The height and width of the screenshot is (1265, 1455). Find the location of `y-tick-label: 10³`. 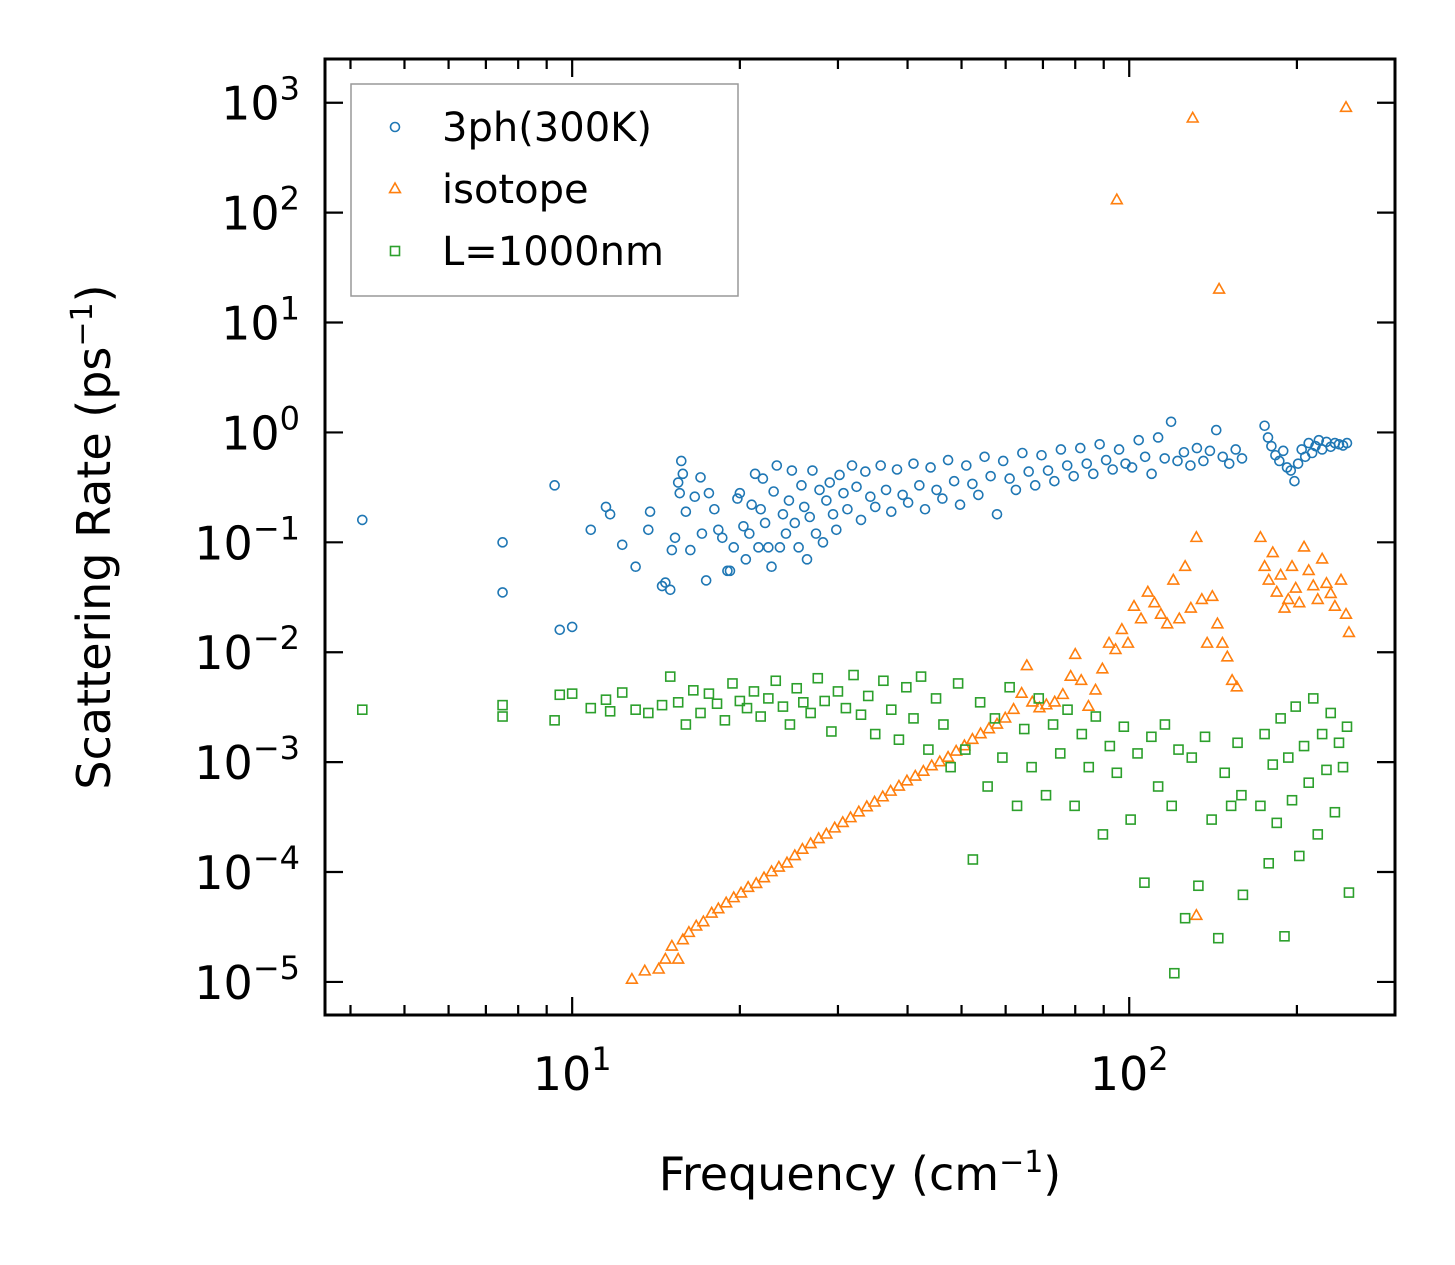

y-tick-label: 10³ is located at coordinates (260, 100).